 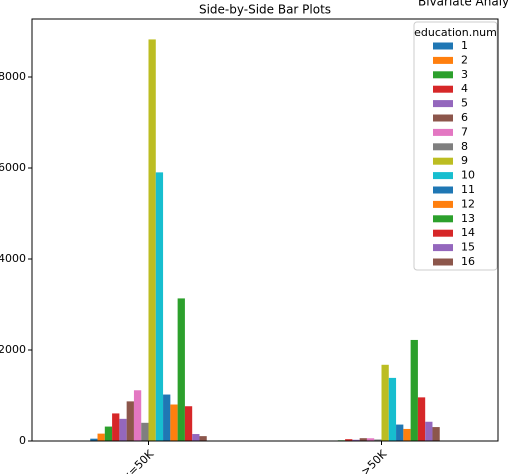 I want to click on y-tick-label: 8000, so click(x=13, y=76).